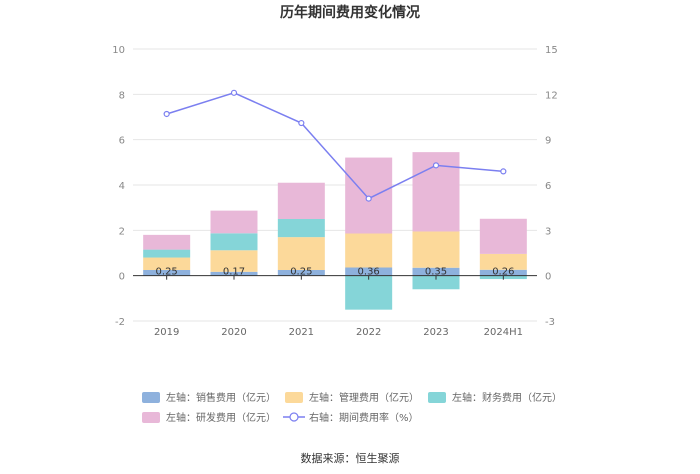 The image size is (700, 474). What do you see at coordinates (233, 332) in the screenshot?
I see `x-axis-tick: 2020` at bounding box center [233, 332].